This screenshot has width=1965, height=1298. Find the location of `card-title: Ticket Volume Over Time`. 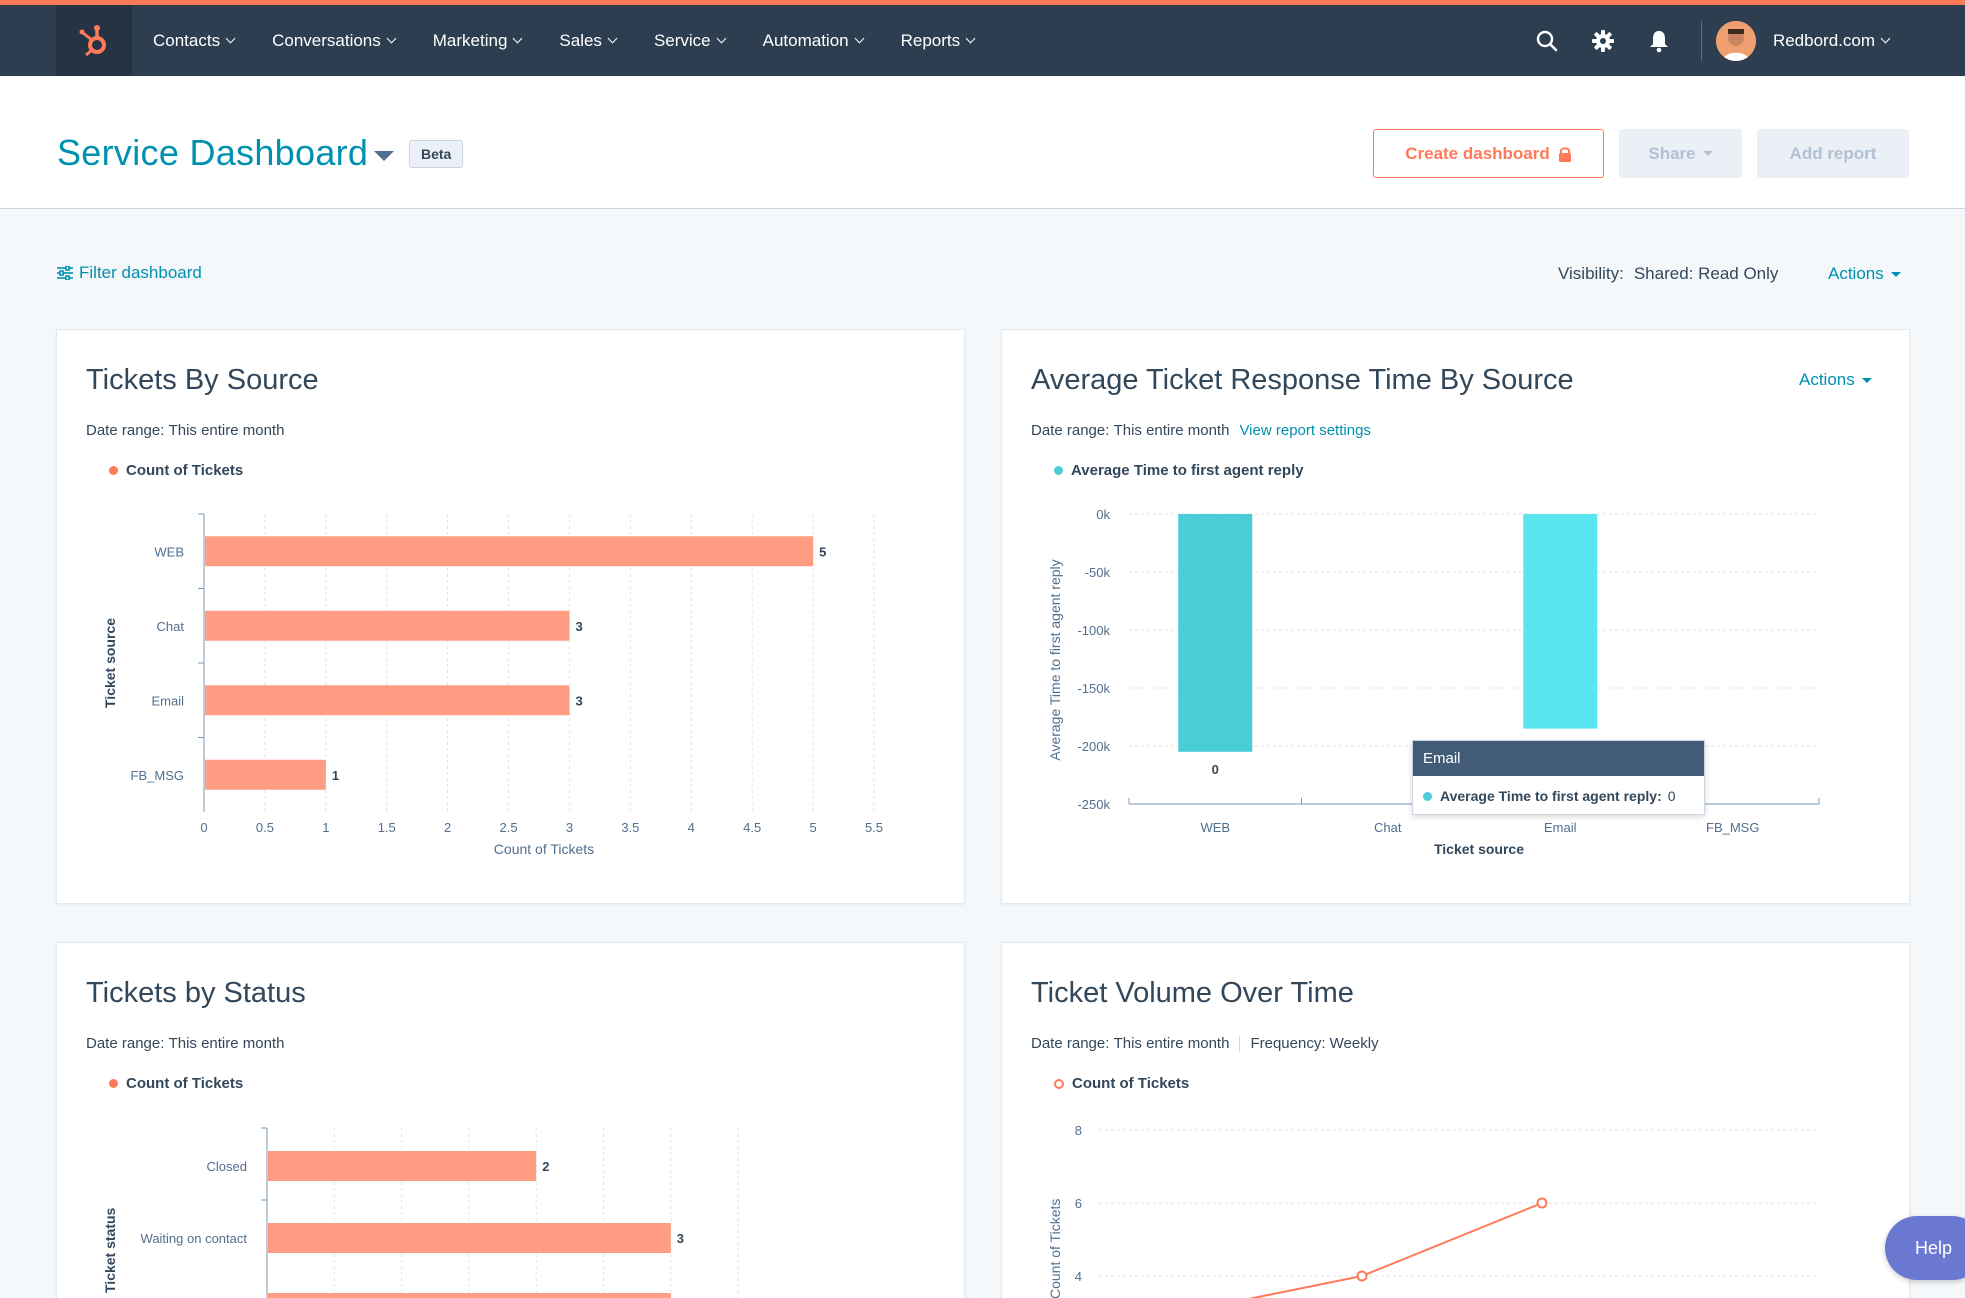

card-title: Ticket Volume Over Time is located at coordinates (1192, 993).